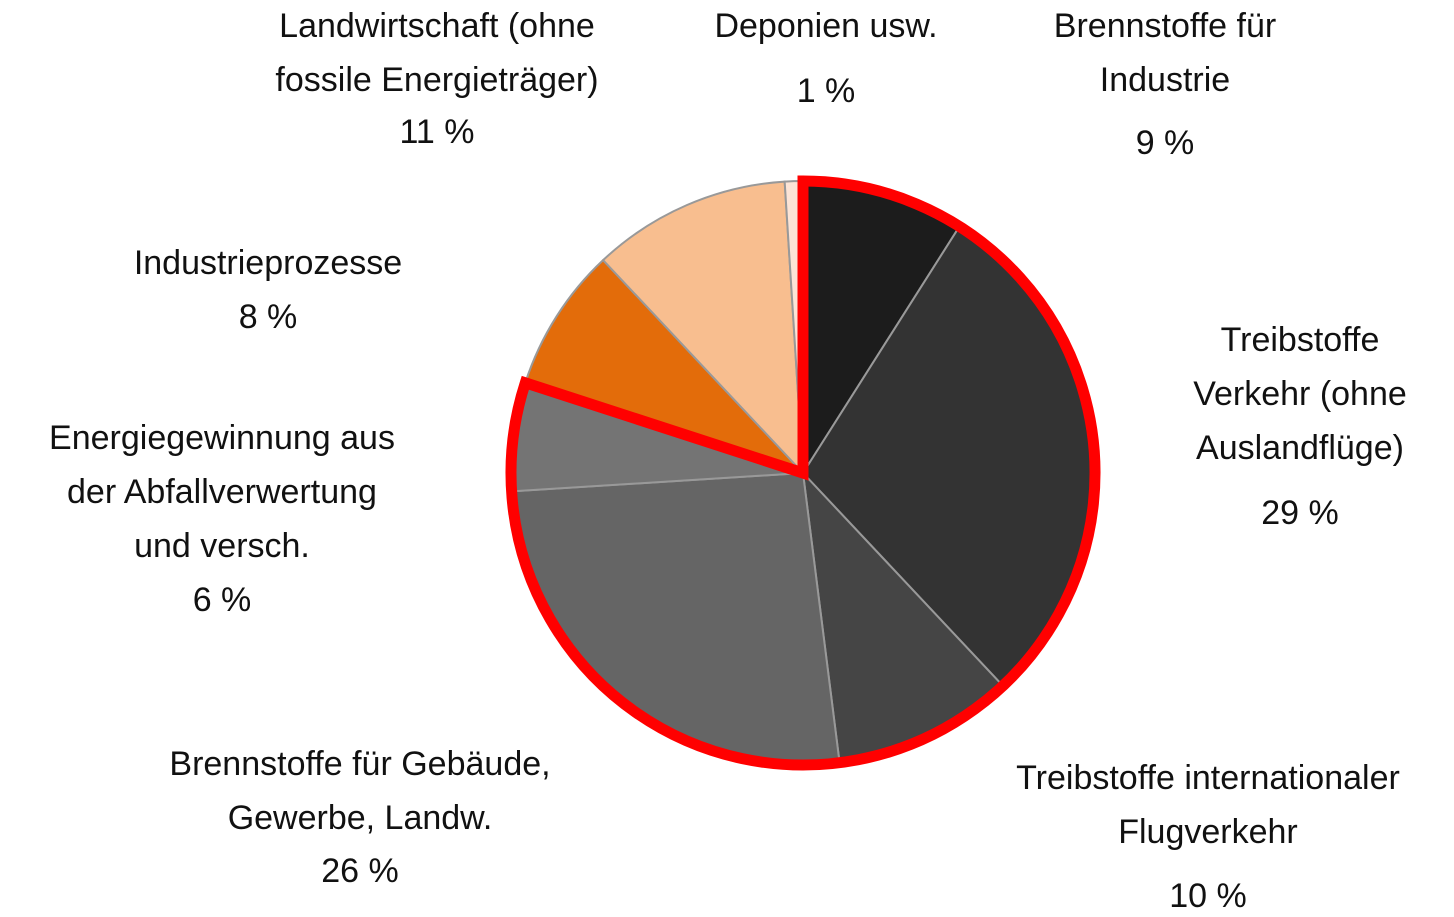 This screenshot has width=1454, height=917. What do you see at coordinates (268, 317) in the screenshot?
I see `value-label: 8 %` at bounding box center [268, 317].